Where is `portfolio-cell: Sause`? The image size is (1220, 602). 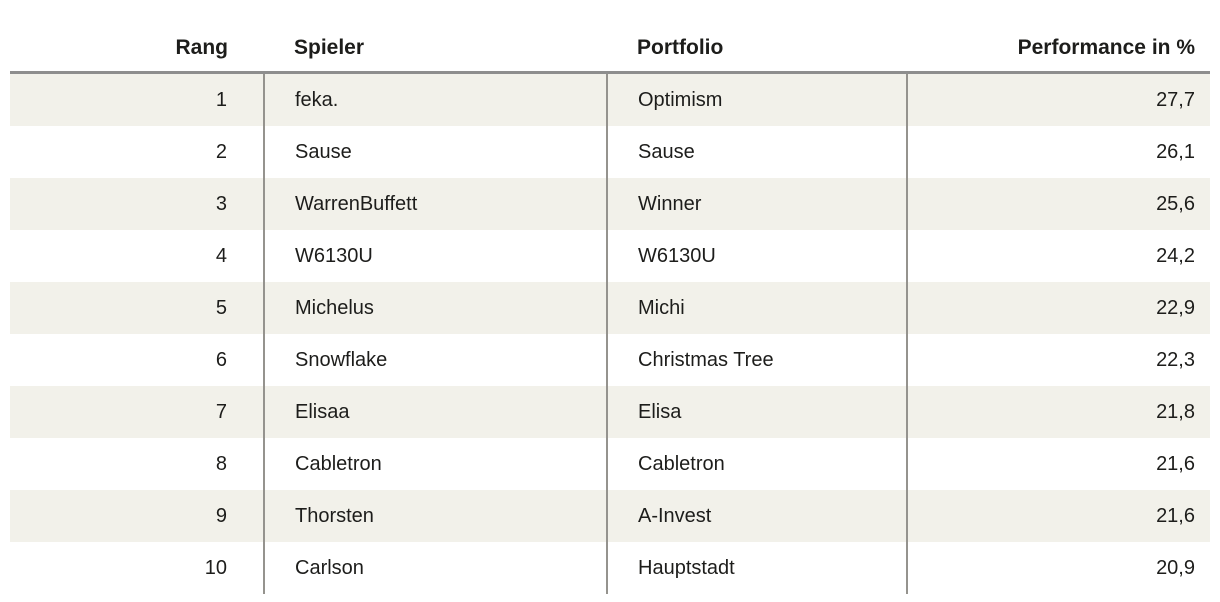
portfolio-cell: Sause is located at coordinates (757, 152).